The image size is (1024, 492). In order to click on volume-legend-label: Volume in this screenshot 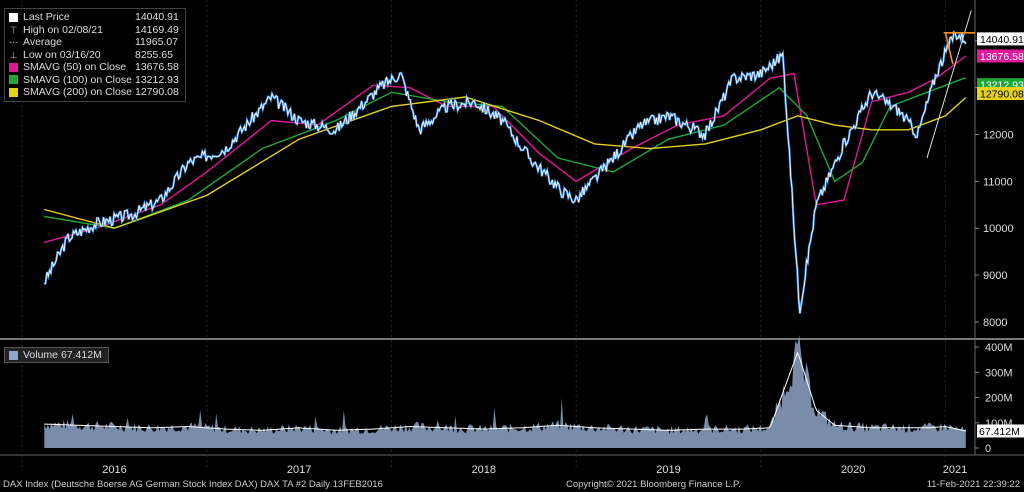, I will do `click(41, 355)`.